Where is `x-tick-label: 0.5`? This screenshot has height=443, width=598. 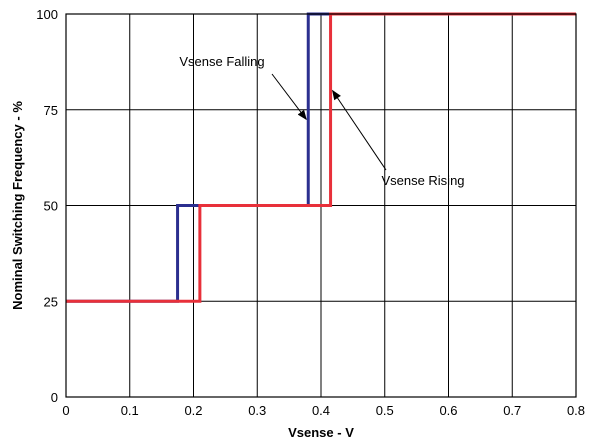
x-tick-label: 0.5 is located at coordinates (385, 410).